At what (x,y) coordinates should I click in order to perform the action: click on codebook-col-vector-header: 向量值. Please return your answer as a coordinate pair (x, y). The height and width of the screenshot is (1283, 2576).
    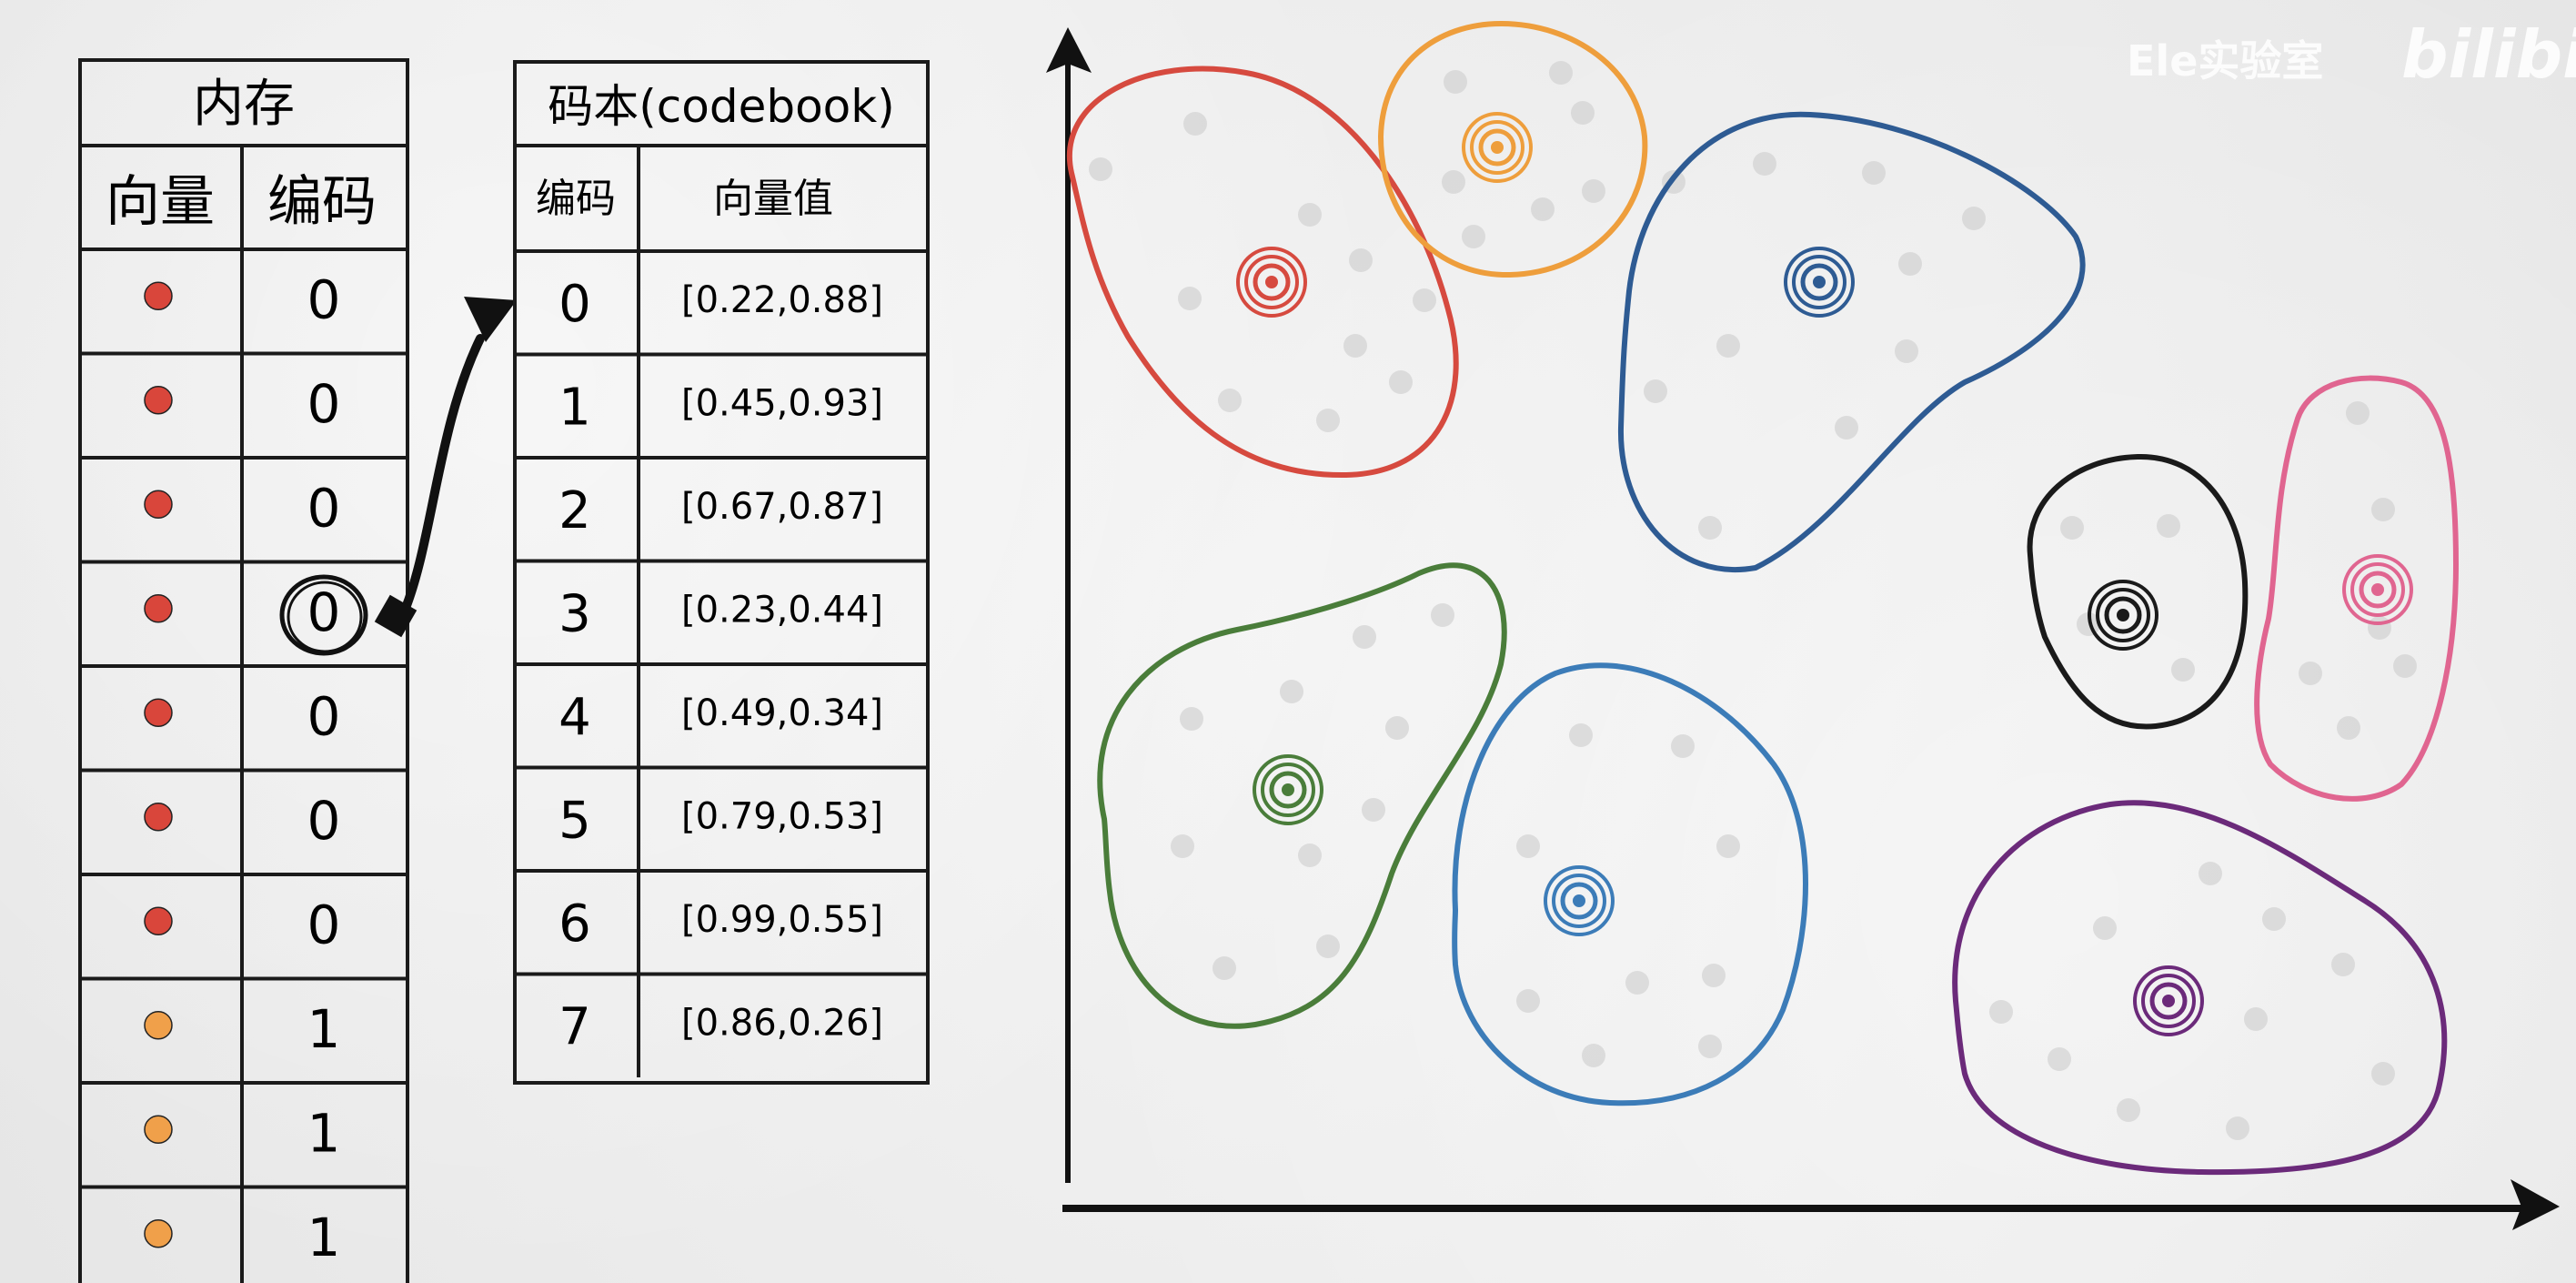
    Looking at the image, I should click on (773, 199).